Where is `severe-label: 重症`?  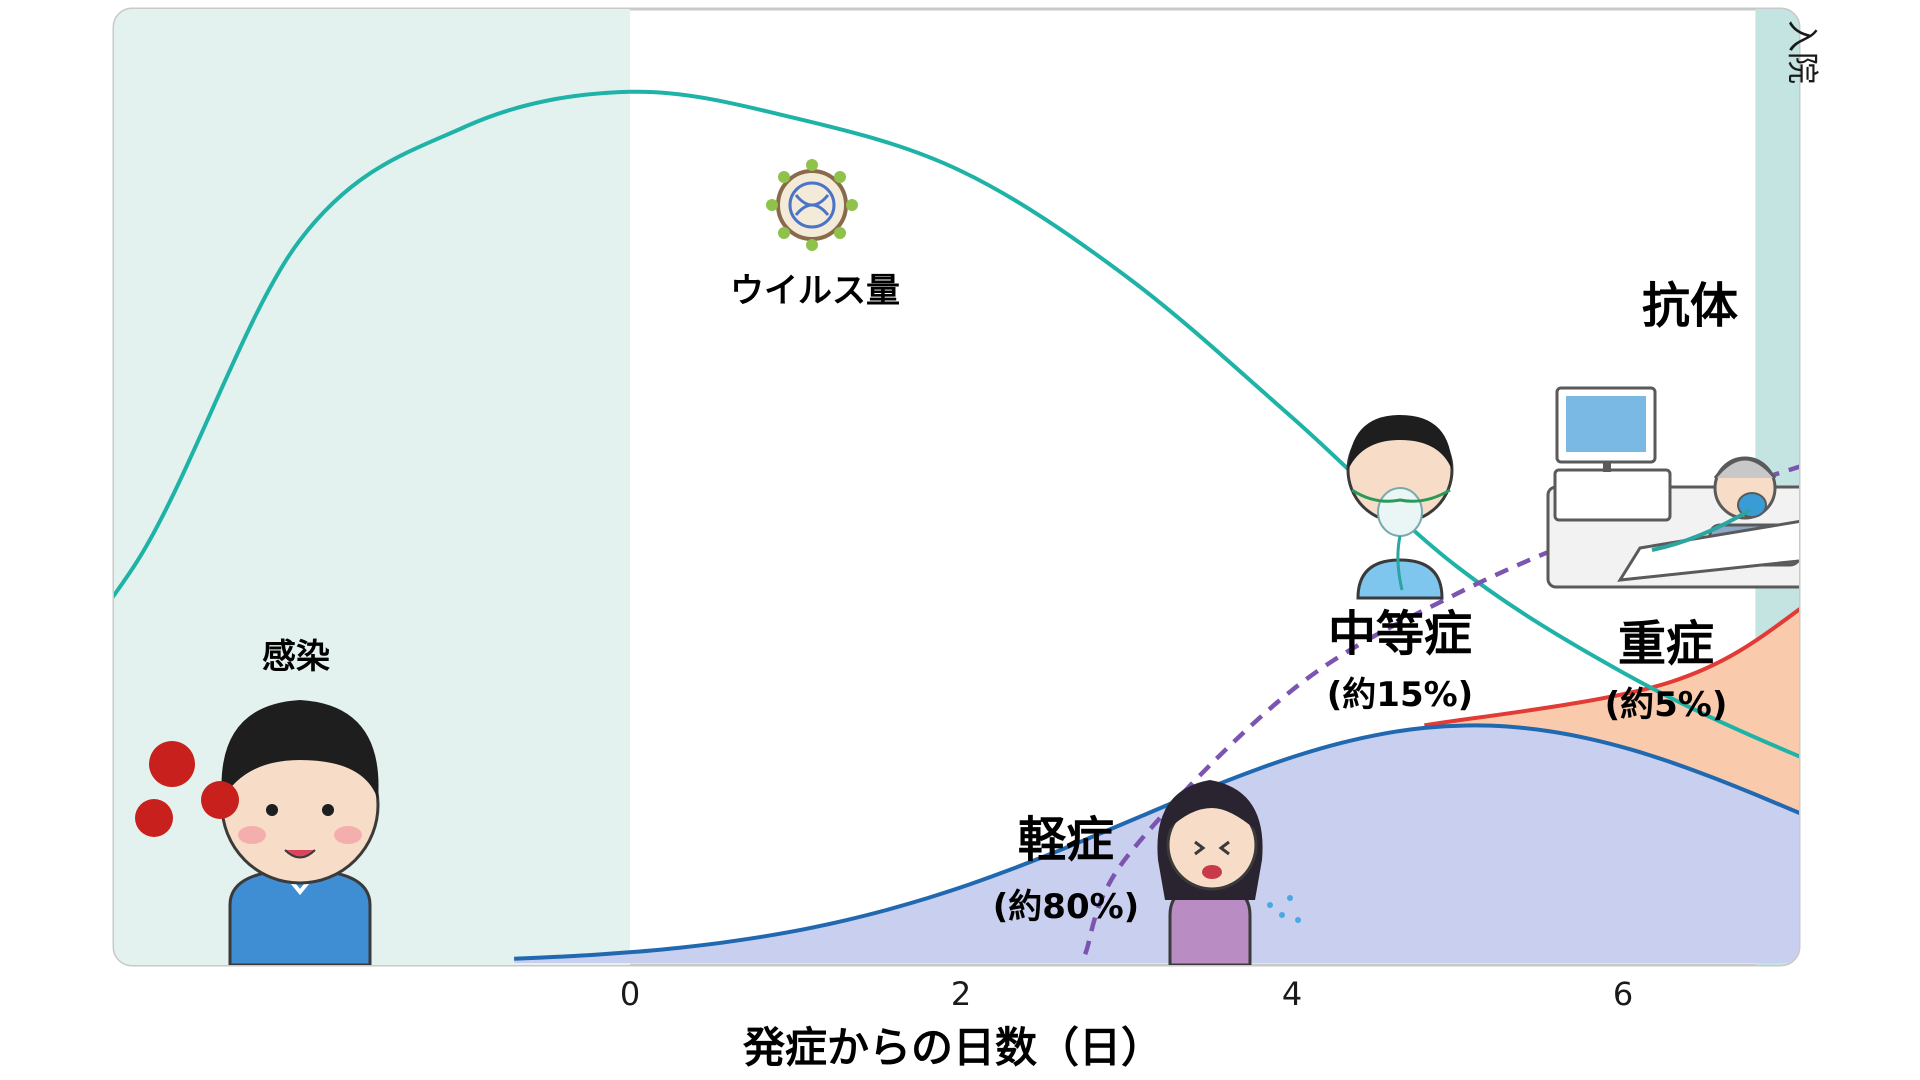 severe-label: 重症 is located at coordinates (1666, 644).